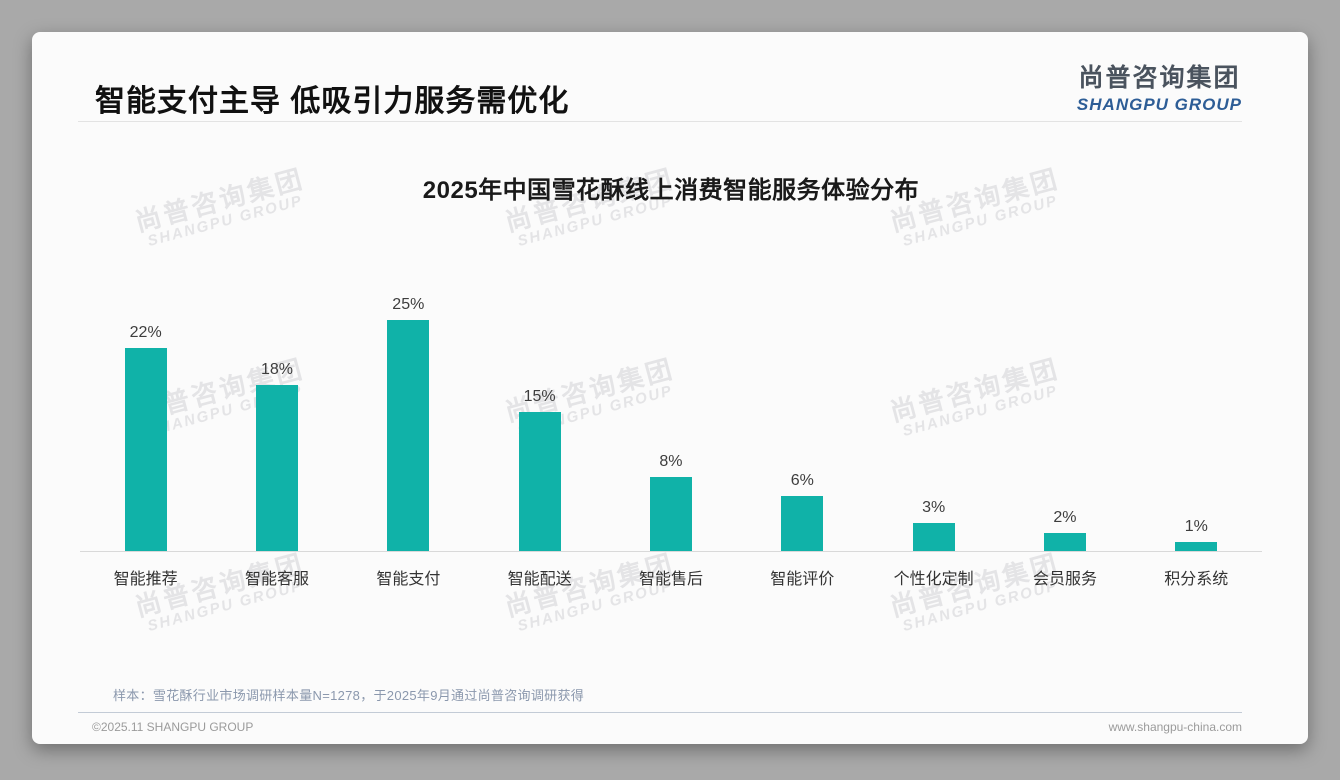 The image size is (1340, 780). I want to click on bar-cell: 18%, so click(276, 456).